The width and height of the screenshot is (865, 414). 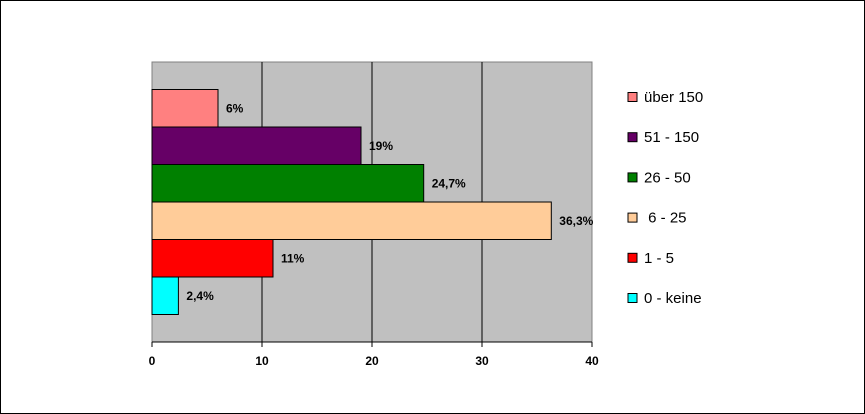 What do you see at coordinates (673, 298) in the screenshot?
I see `legend-label: 0 - keine` at bounding box center [673, 298].